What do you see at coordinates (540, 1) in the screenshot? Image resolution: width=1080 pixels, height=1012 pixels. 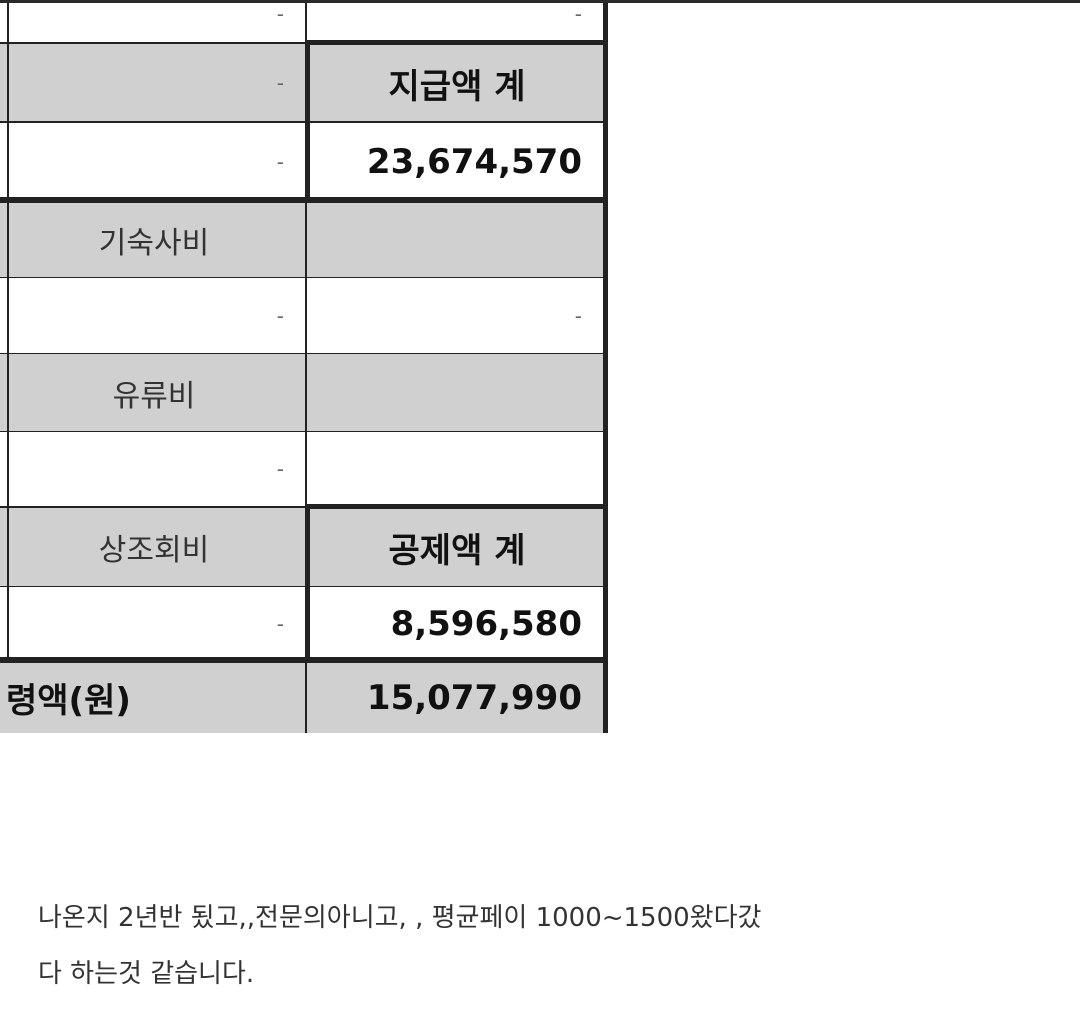 I see `top-edge` at bounding box center [540, 1].